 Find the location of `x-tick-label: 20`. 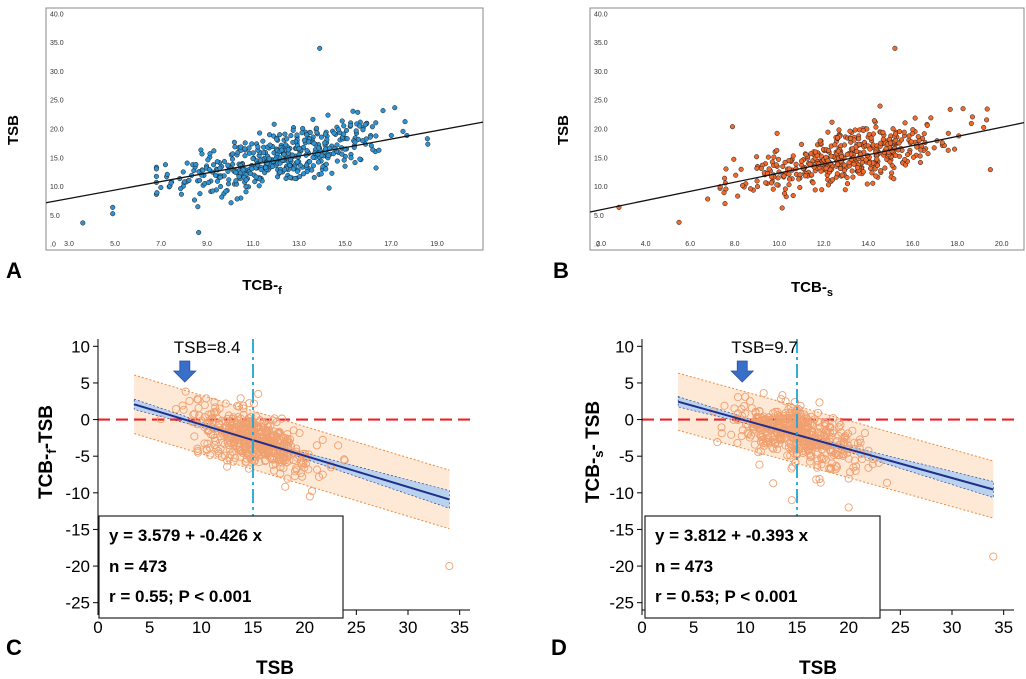

x-tick-label: 20 is located at coordinates (304, 627).